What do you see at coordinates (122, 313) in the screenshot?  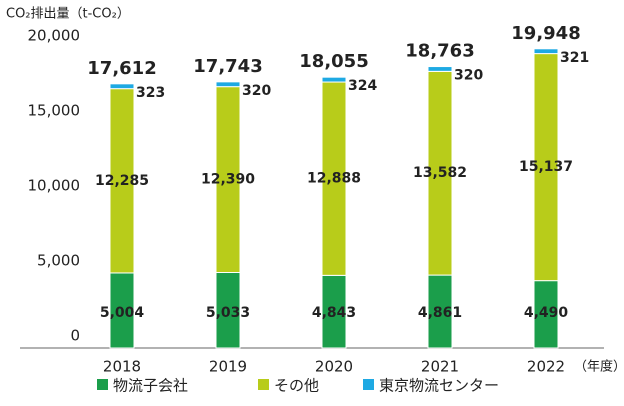 I see `value-label: 5,004` at bounding box center [122, 313].